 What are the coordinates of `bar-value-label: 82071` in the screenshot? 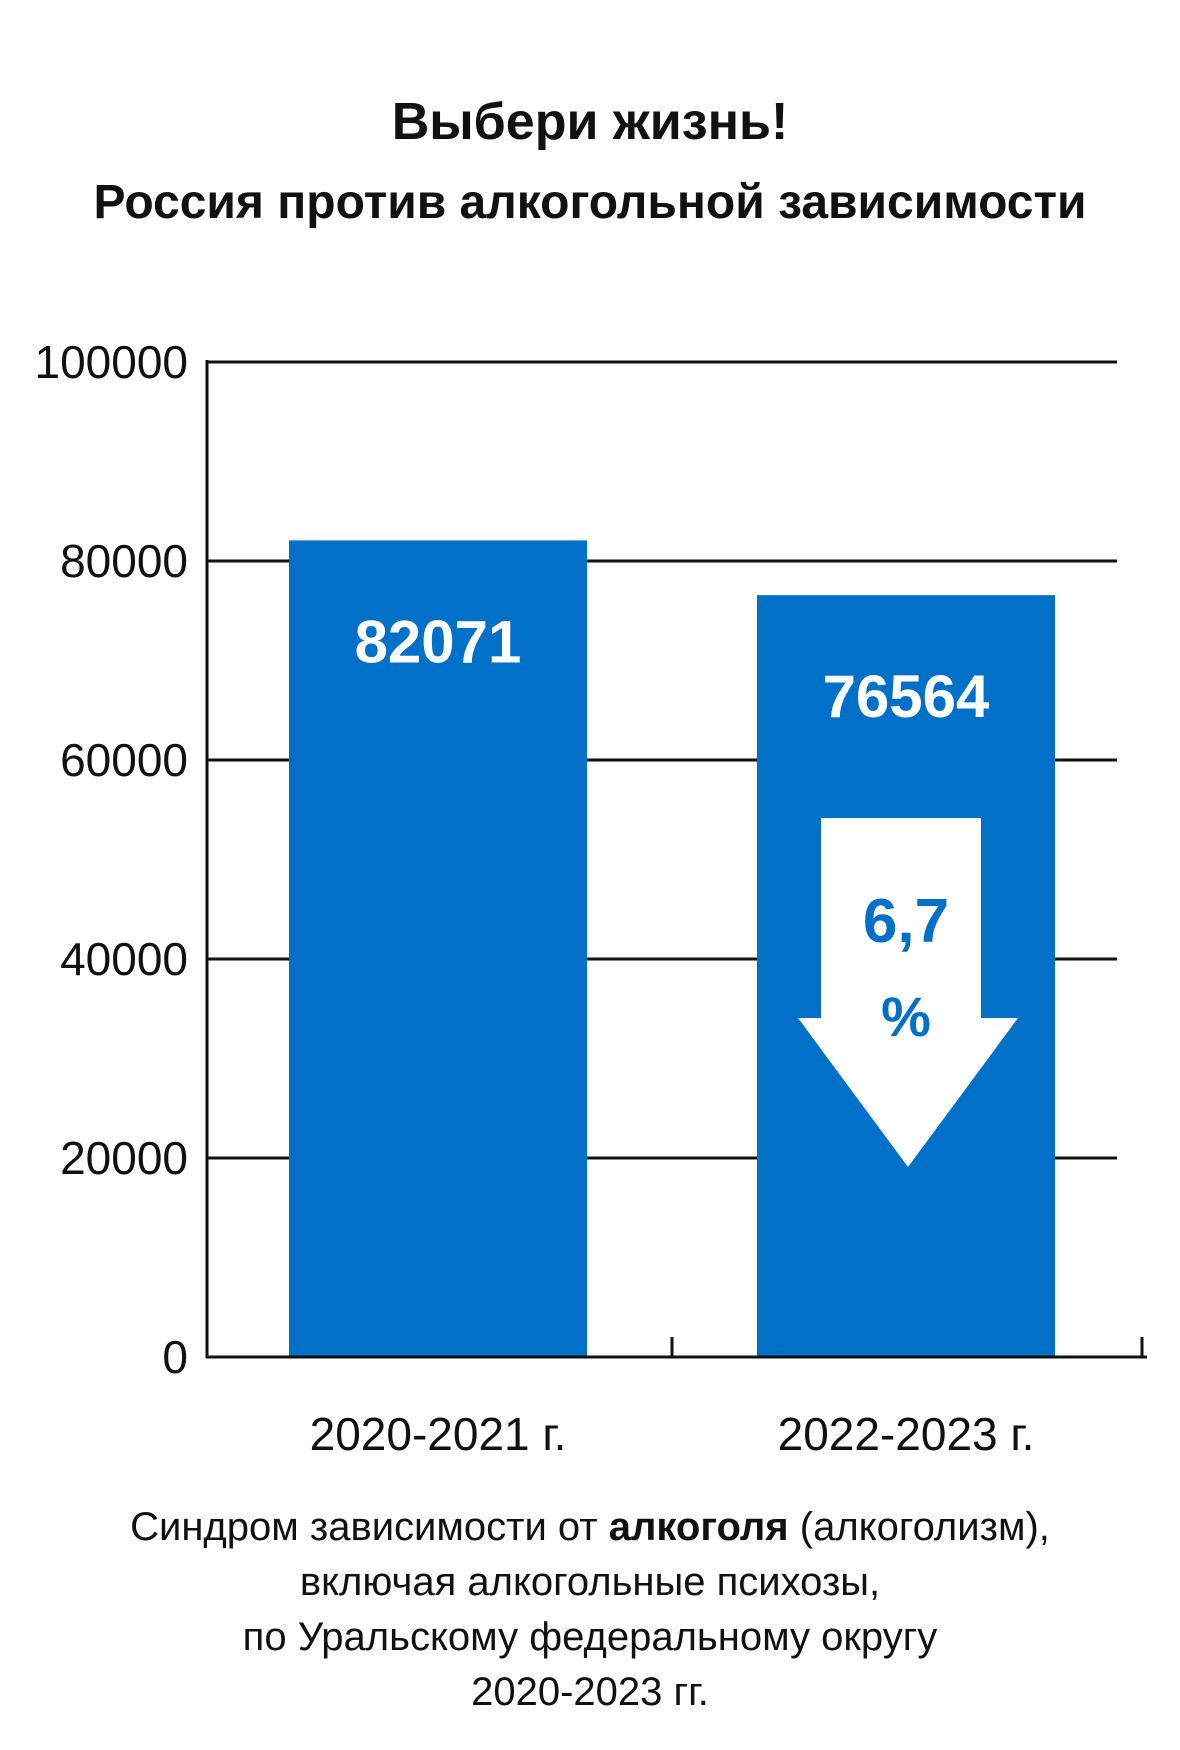 It's located at (438, 641).